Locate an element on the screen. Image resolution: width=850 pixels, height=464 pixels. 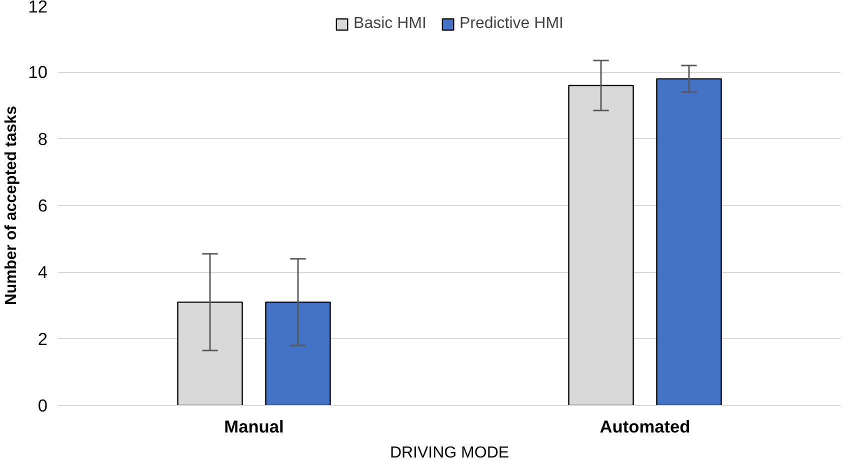
y-tick-label: 0 is located at coordinates (43, 406).